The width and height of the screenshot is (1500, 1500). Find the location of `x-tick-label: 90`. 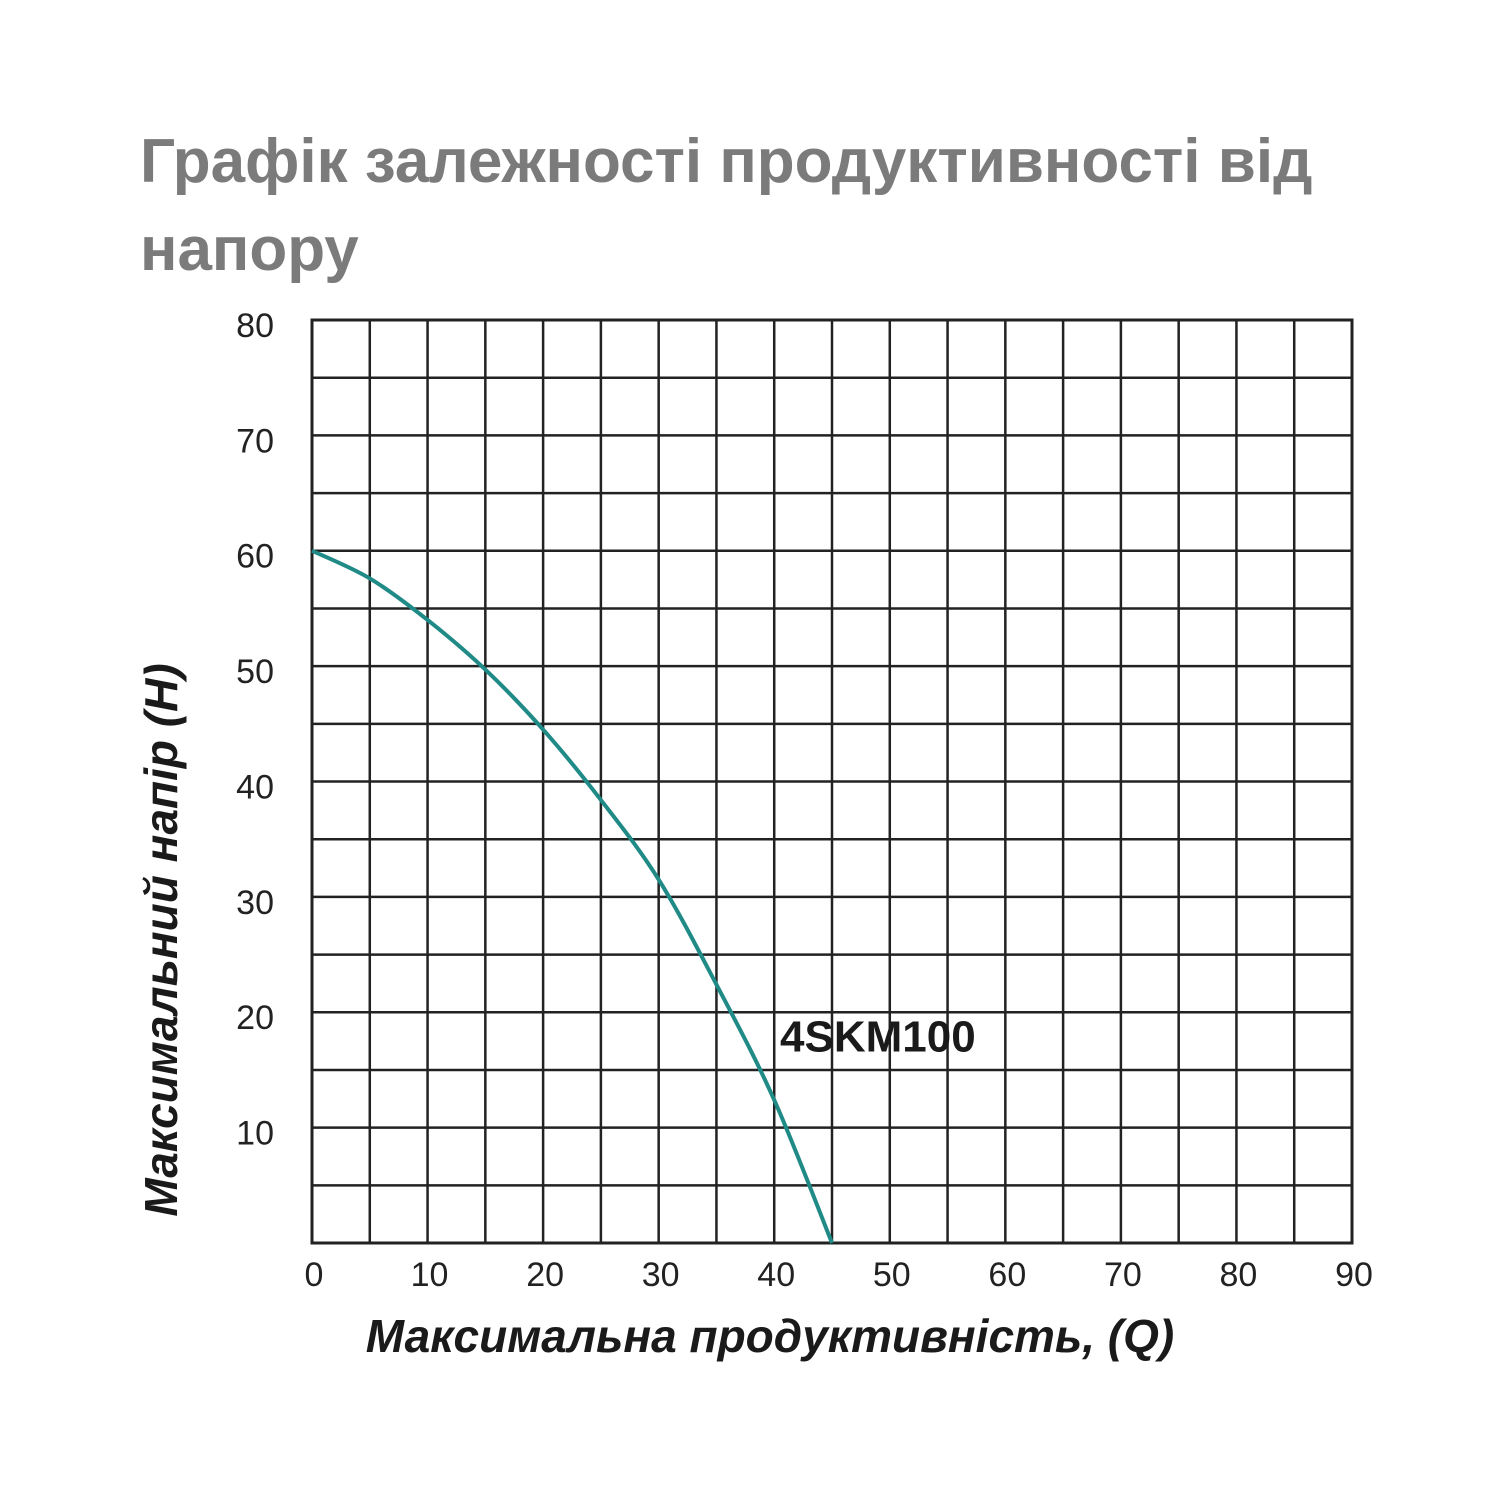

x-tick-label: 90 is located at coordinates (1354, 1275).